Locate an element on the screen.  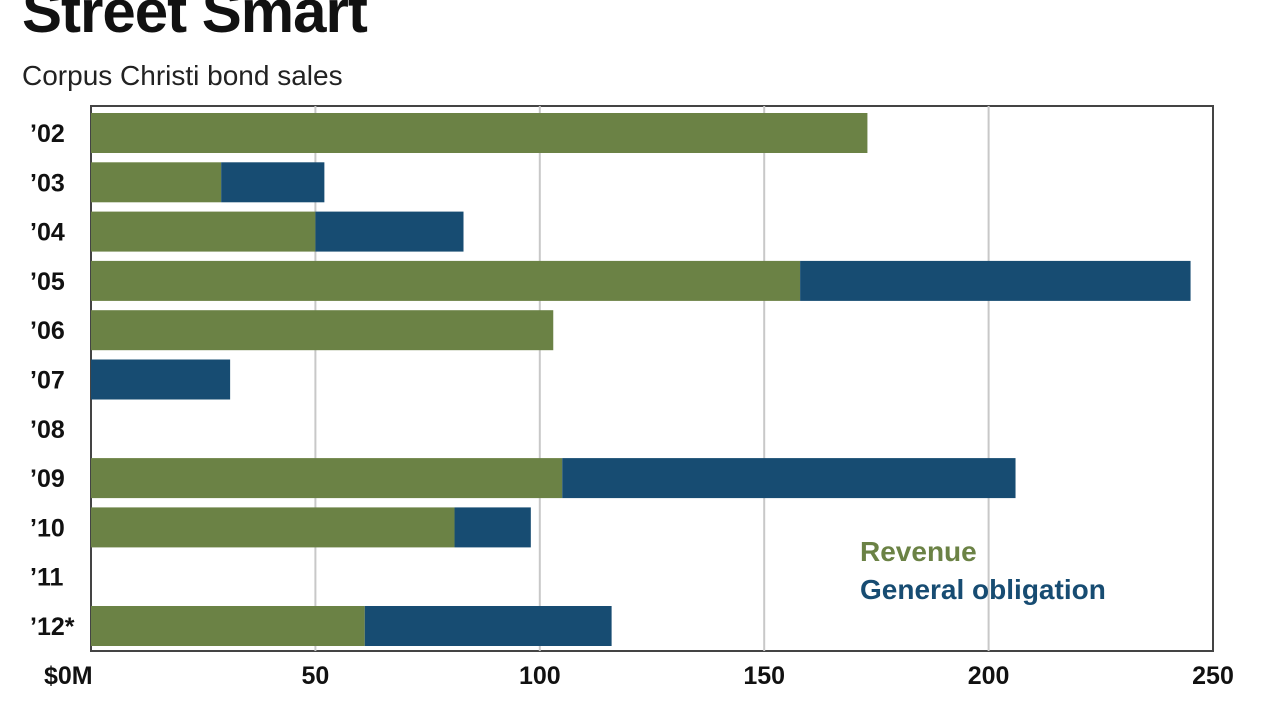
y-category-label: ’05 is located at coordinates (47, 282).